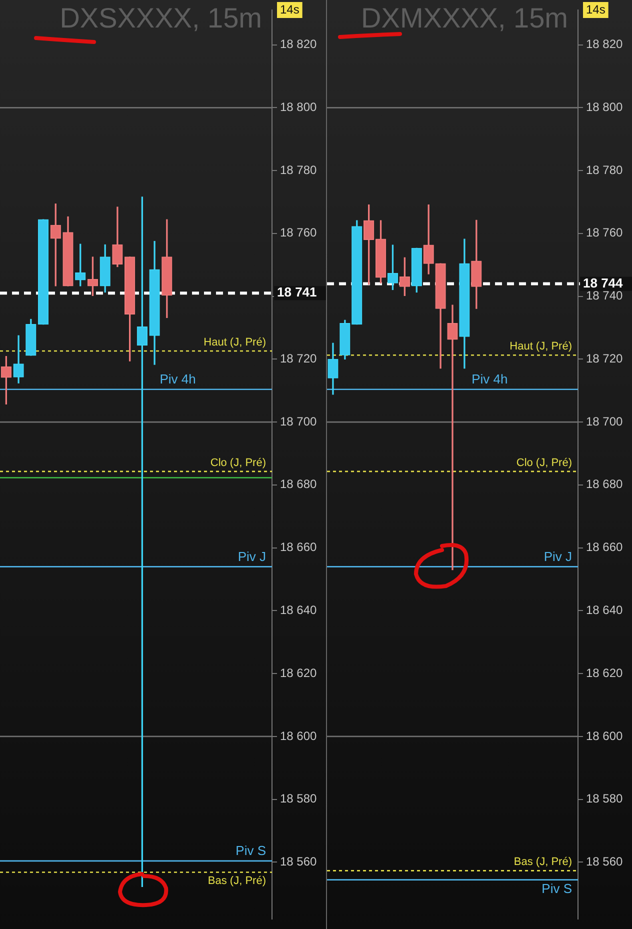 Image resolution: width=632 pixels, height=929 pixels. I want to click on y-tick-label: 18 740, so click(605, 295).